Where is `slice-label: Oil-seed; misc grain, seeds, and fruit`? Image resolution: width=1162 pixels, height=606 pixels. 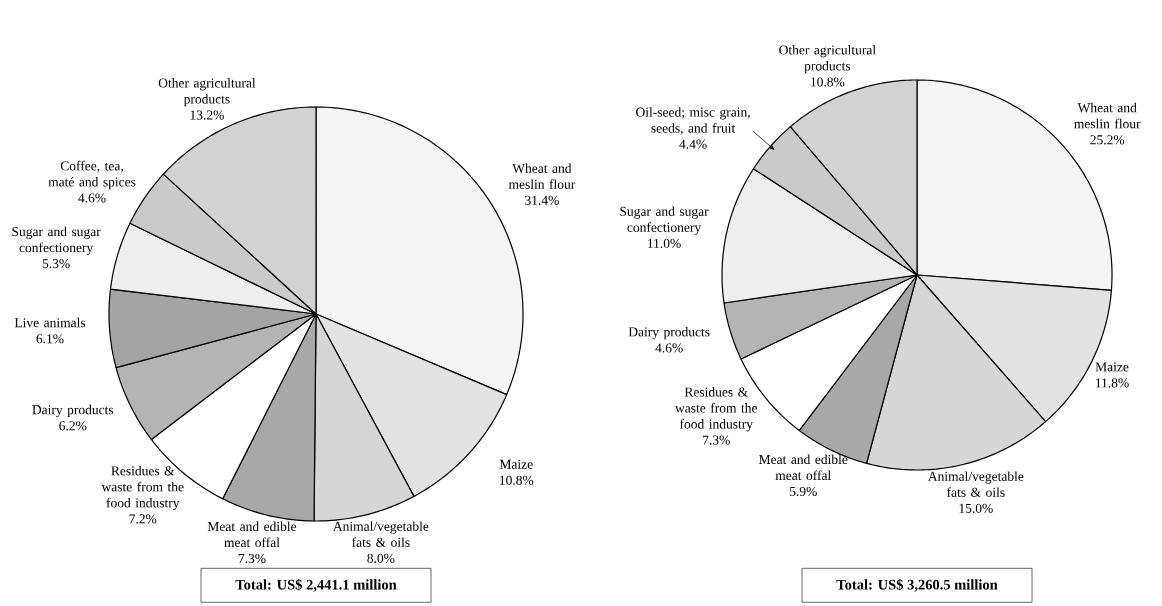 slice-label: Oil-seed; misc grain, seeds, and fruit is located at coordinates (693, 121).